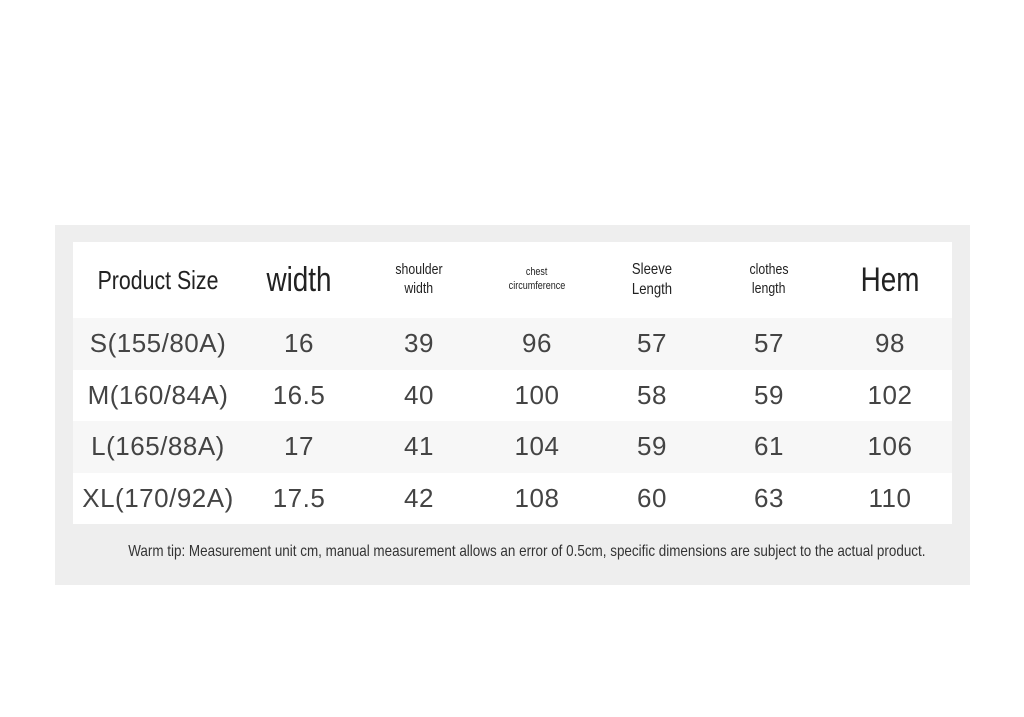  I want to click on data-row: L(165/88A) 17 41 104 59 61 106, so click(512, 447).